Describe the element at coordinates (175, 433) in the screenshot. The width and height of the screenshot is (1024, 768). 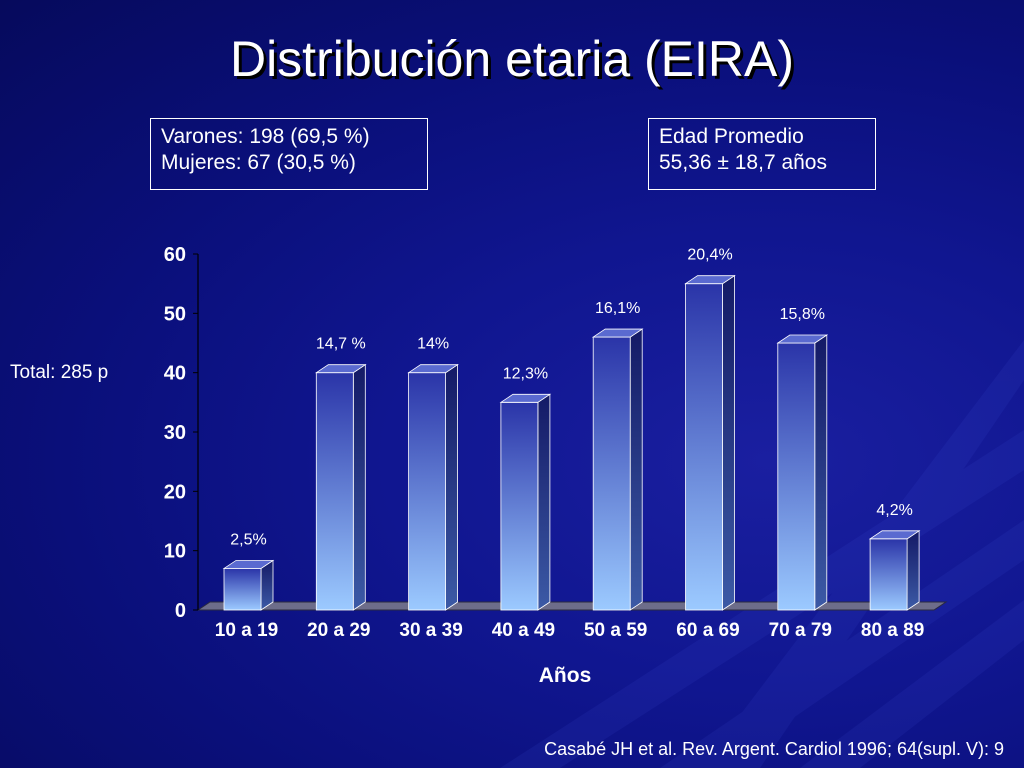
I see `y-tick-label: 30` at that location.